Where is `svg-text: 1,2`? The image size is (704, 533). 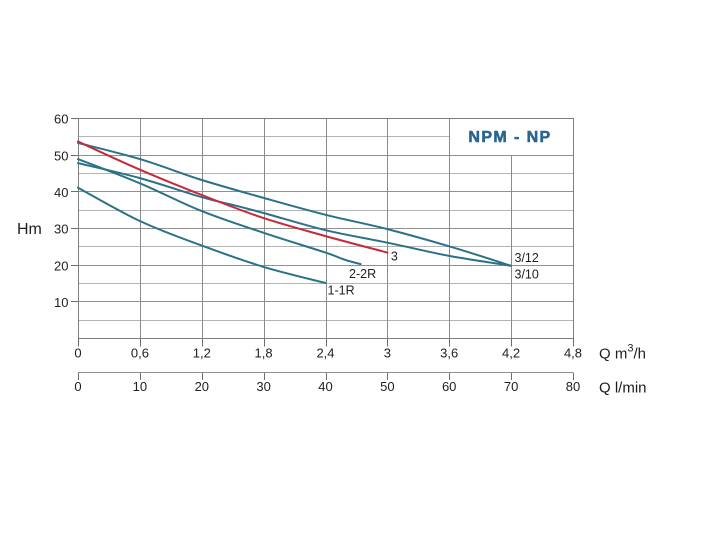 svg-text: 1,2 is located at coordinates (202, 352).